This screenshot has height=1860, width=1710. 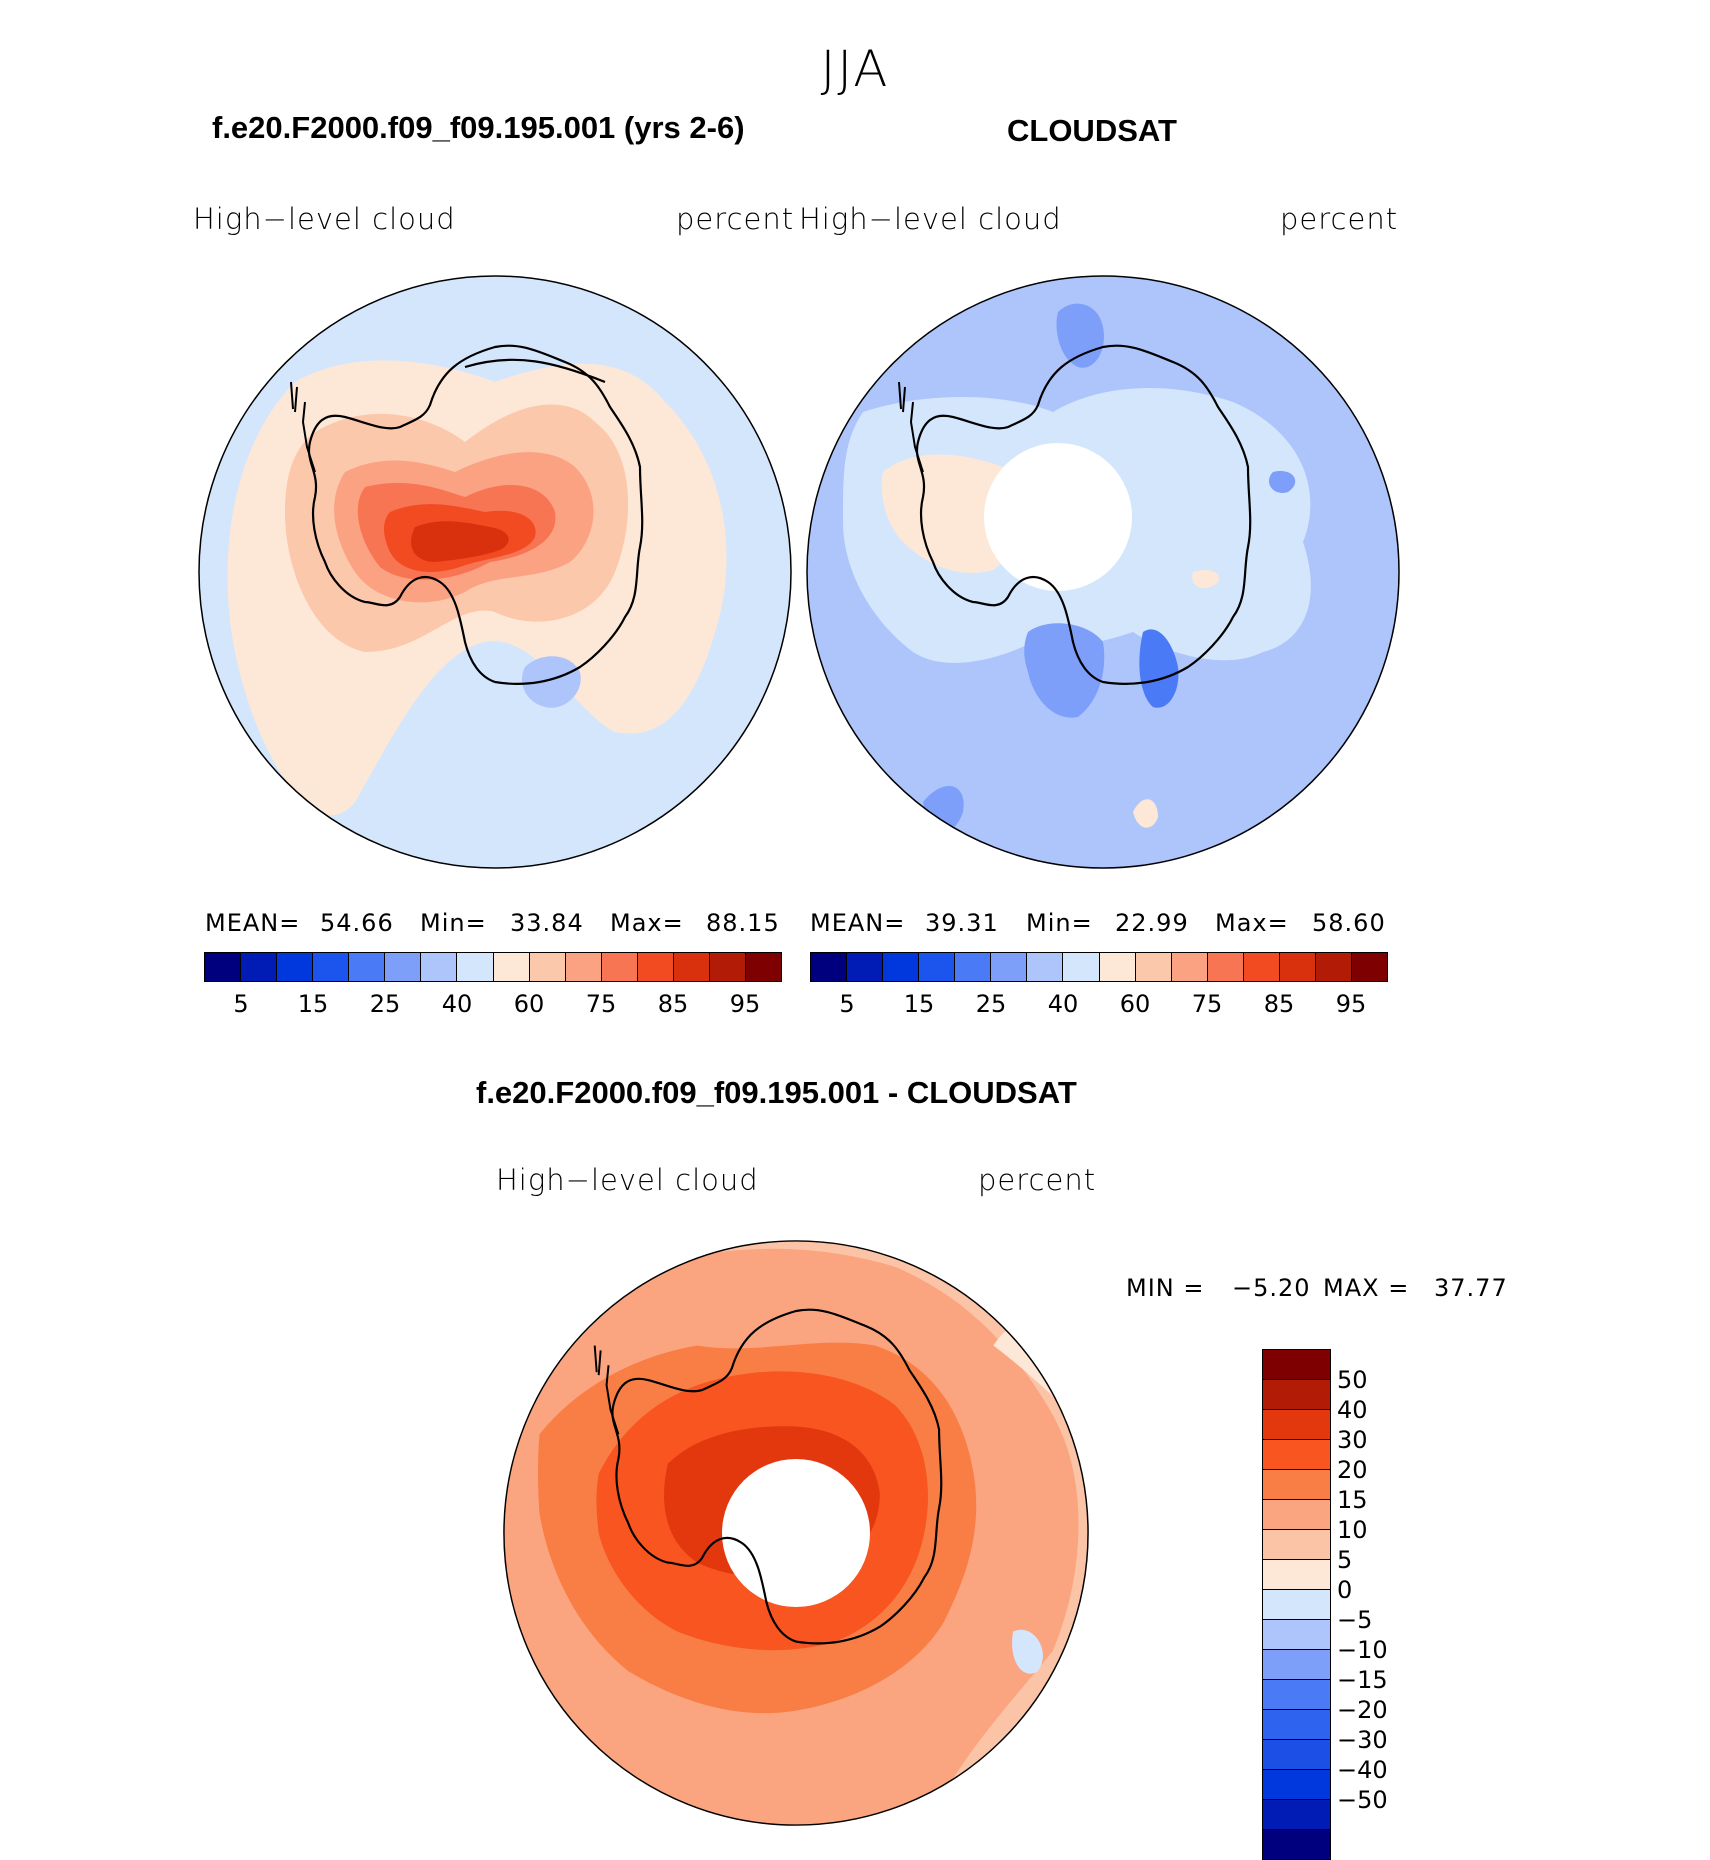 I want to click on model-max-value: 88.15, so click(x=743, y=923).